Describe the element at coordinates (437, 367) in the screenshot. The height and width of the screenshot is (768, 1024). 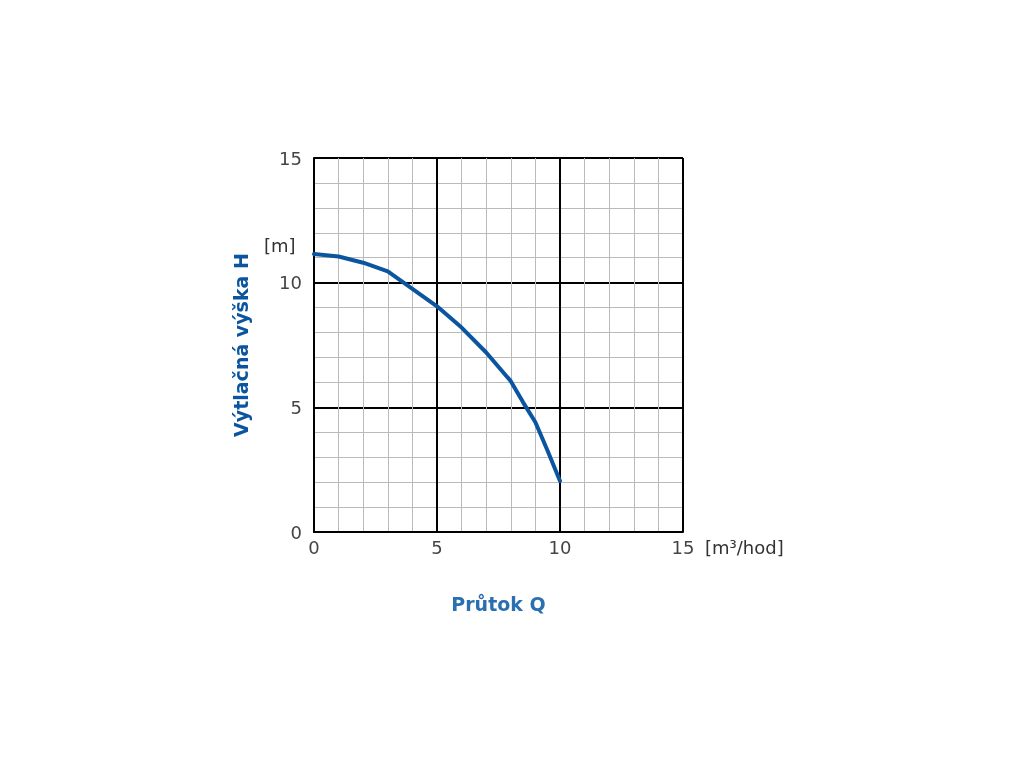
I see `line-series` at that location.